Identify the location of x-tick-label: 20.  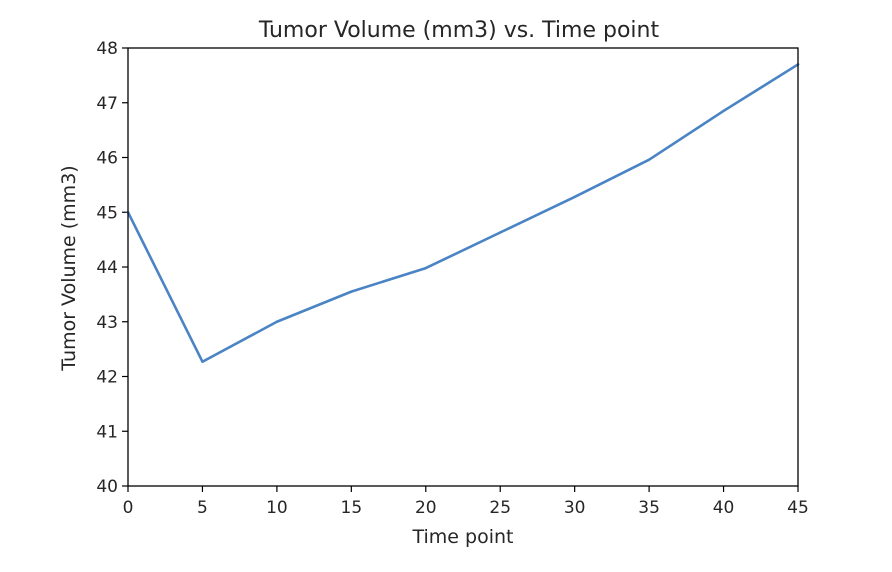
(426, 508).